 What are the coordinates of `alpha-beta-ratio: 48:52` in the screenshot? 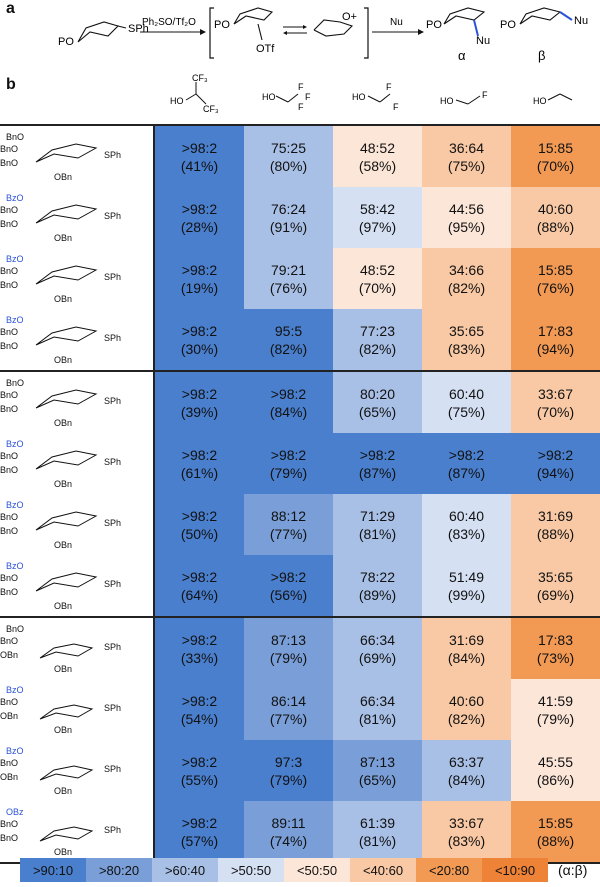 It's located at (377, 269).